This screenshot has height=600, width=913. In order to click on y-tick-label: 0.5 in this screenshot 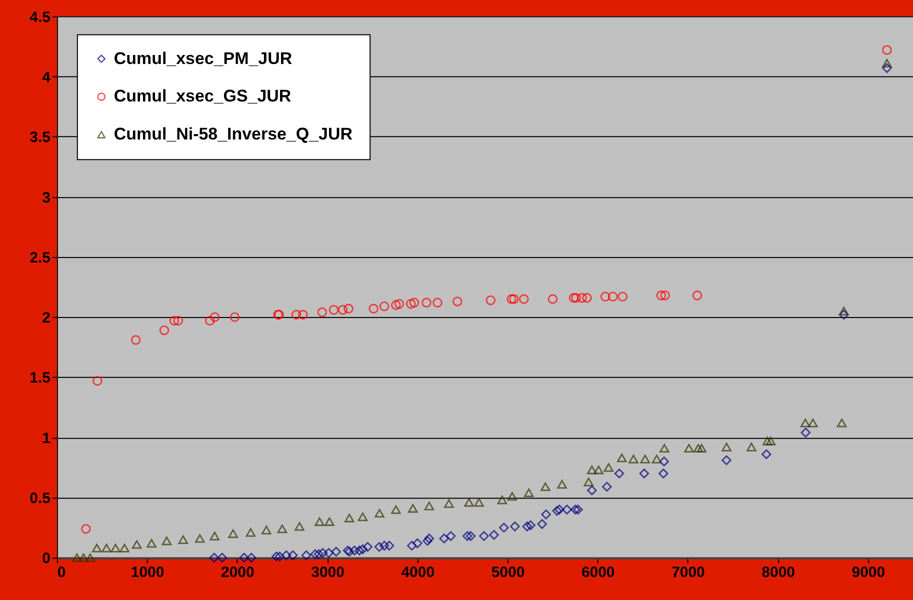, I will do `click(40, 499)`.